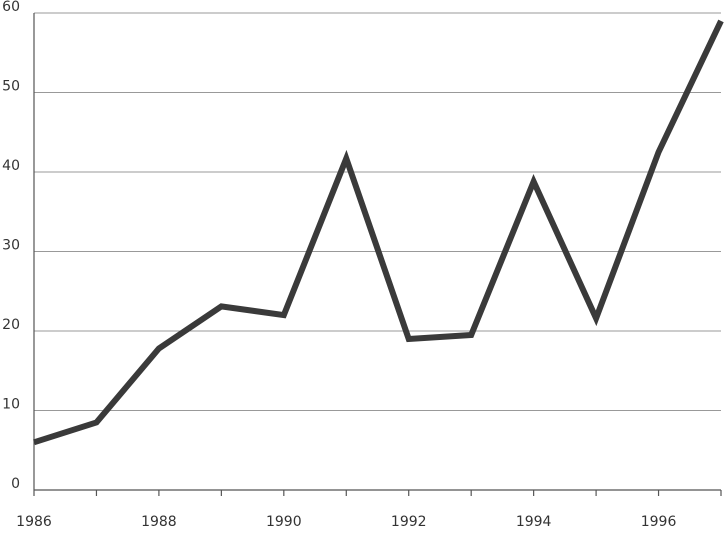 This screenshot has height=533, width=726. What do you see at coordinates (534, 522) in the screenshot?
I see `x-tick-label: 1994` at bounding box center [534, 522].